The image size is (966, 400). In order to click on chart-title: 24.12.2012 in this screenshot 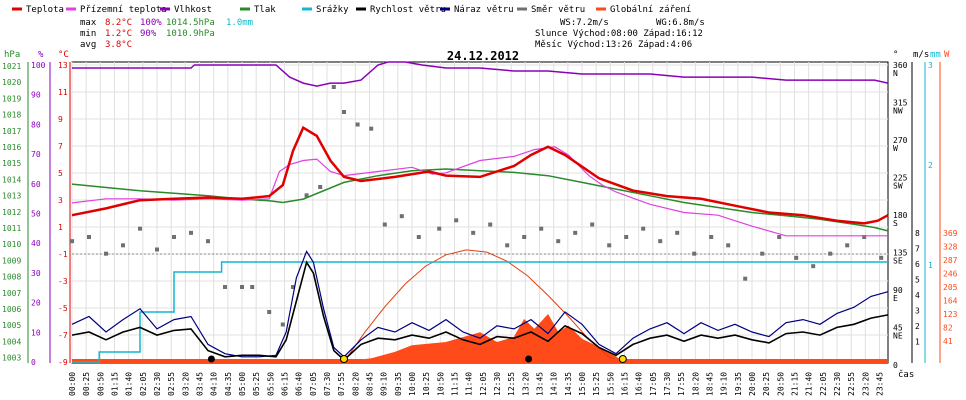, I will do `click(483, 56)`.